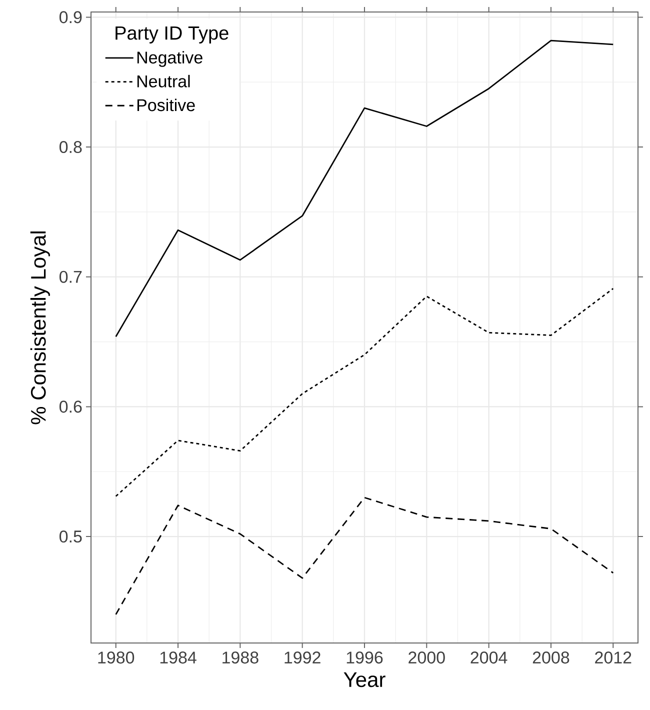 This screenshot has height=710, width=650. I want to click on x-tick-label: 2000, so click(426, 658).